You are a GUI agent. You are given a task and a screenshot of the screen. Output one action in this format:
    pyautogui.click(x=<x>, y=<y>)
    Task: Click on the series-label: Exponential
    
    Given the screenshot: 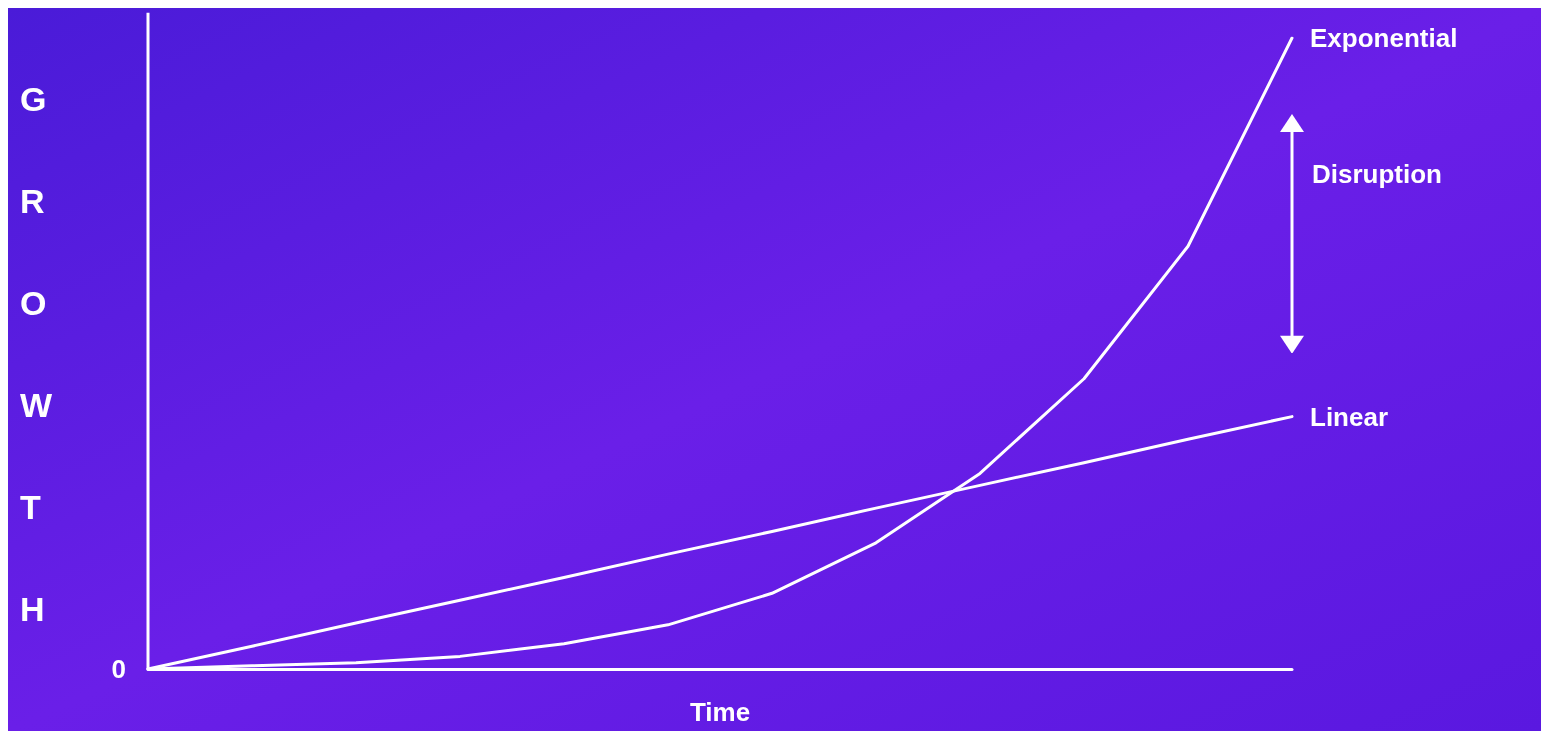 What is the action you would take?
    pyautogui.click(x=1384, y=38)
    